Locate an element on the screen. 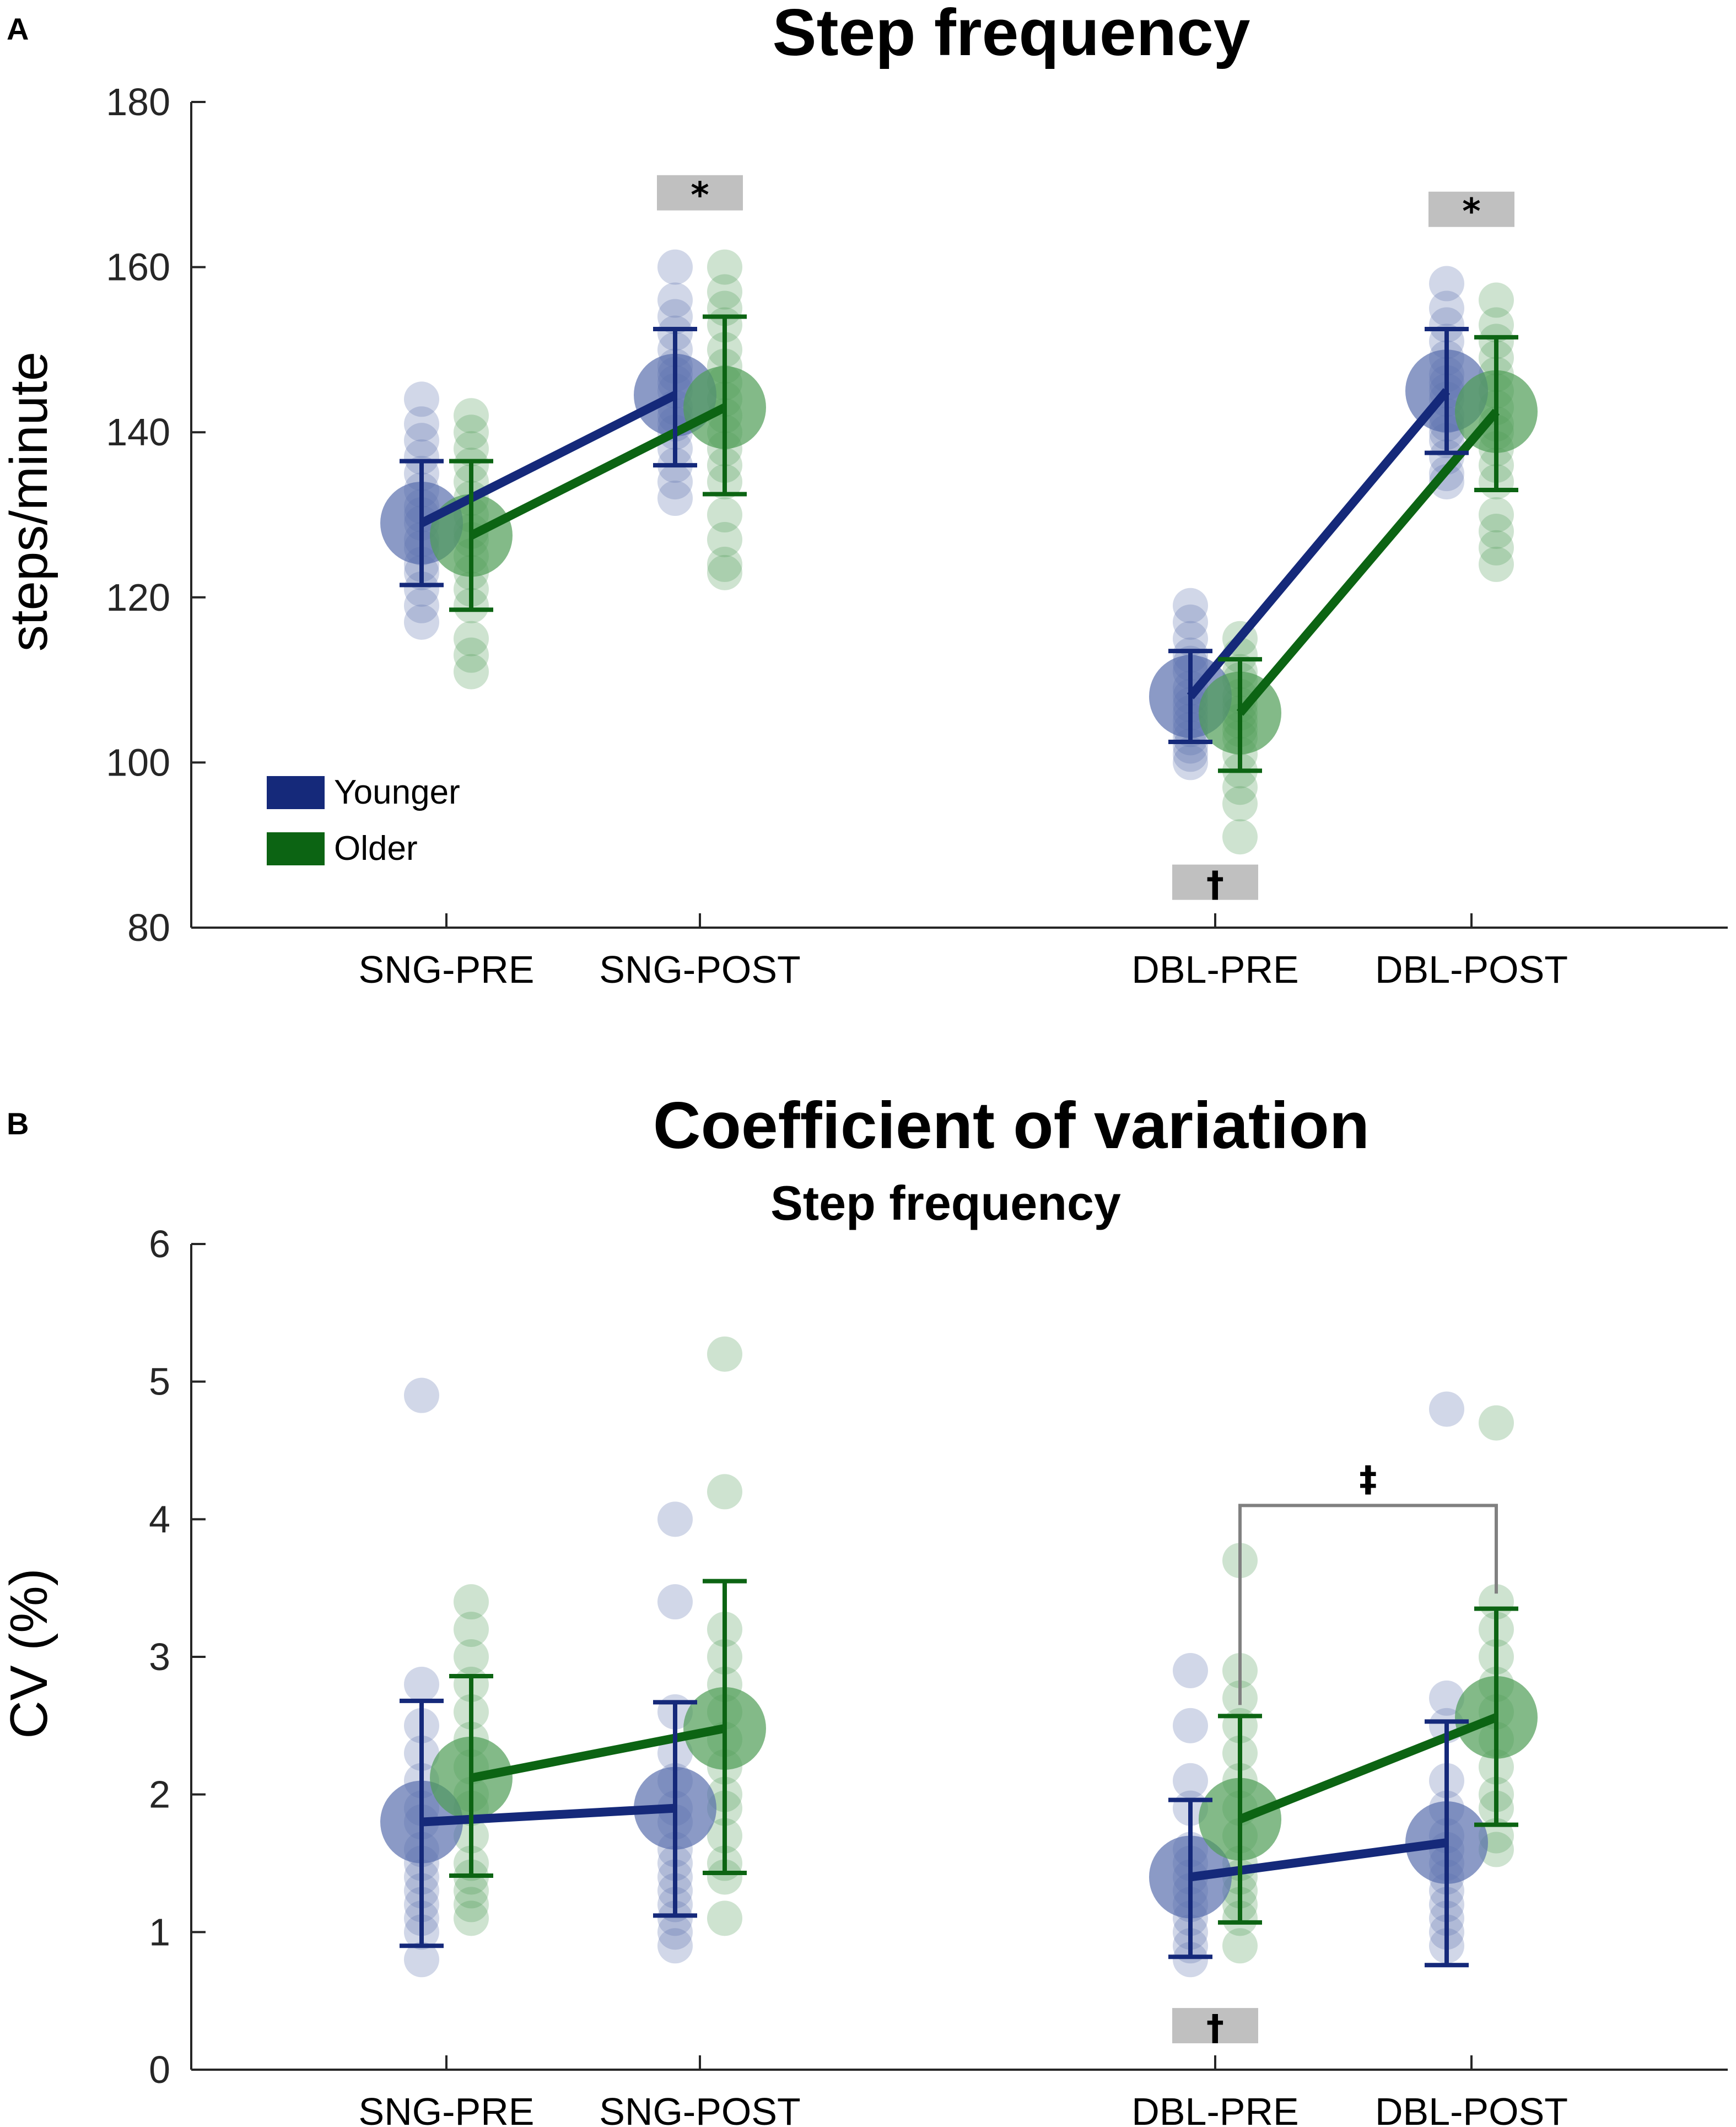 The width and height of the screenshot is (1736, 2127). panel-a-means is located at coordinates (959, 552).